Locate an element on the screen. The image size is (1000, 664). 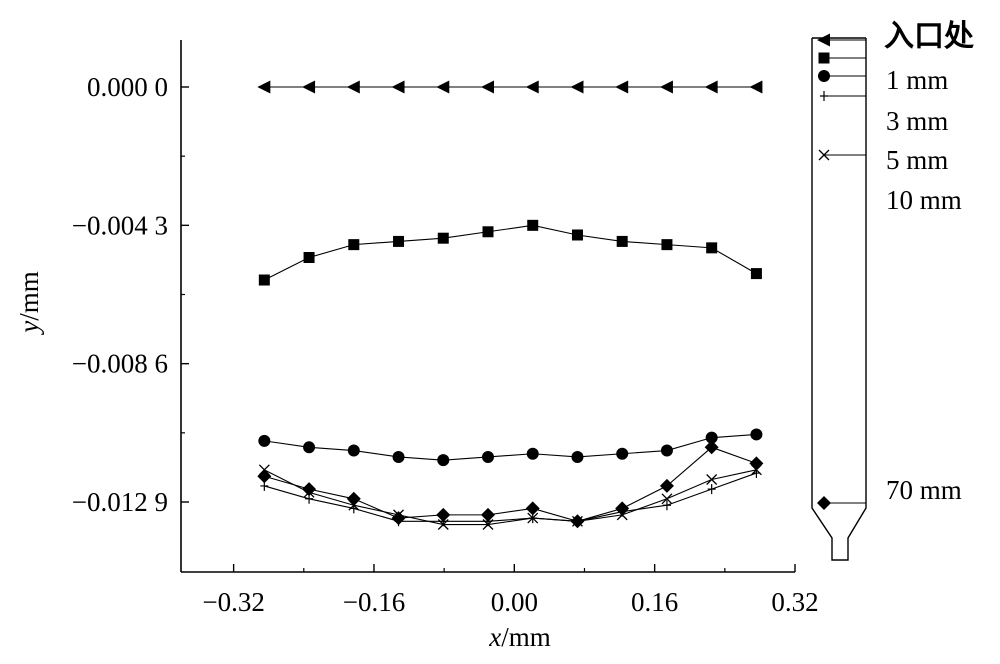
legend-label-inlet: 入口处 is located at coordinates (929, 36).